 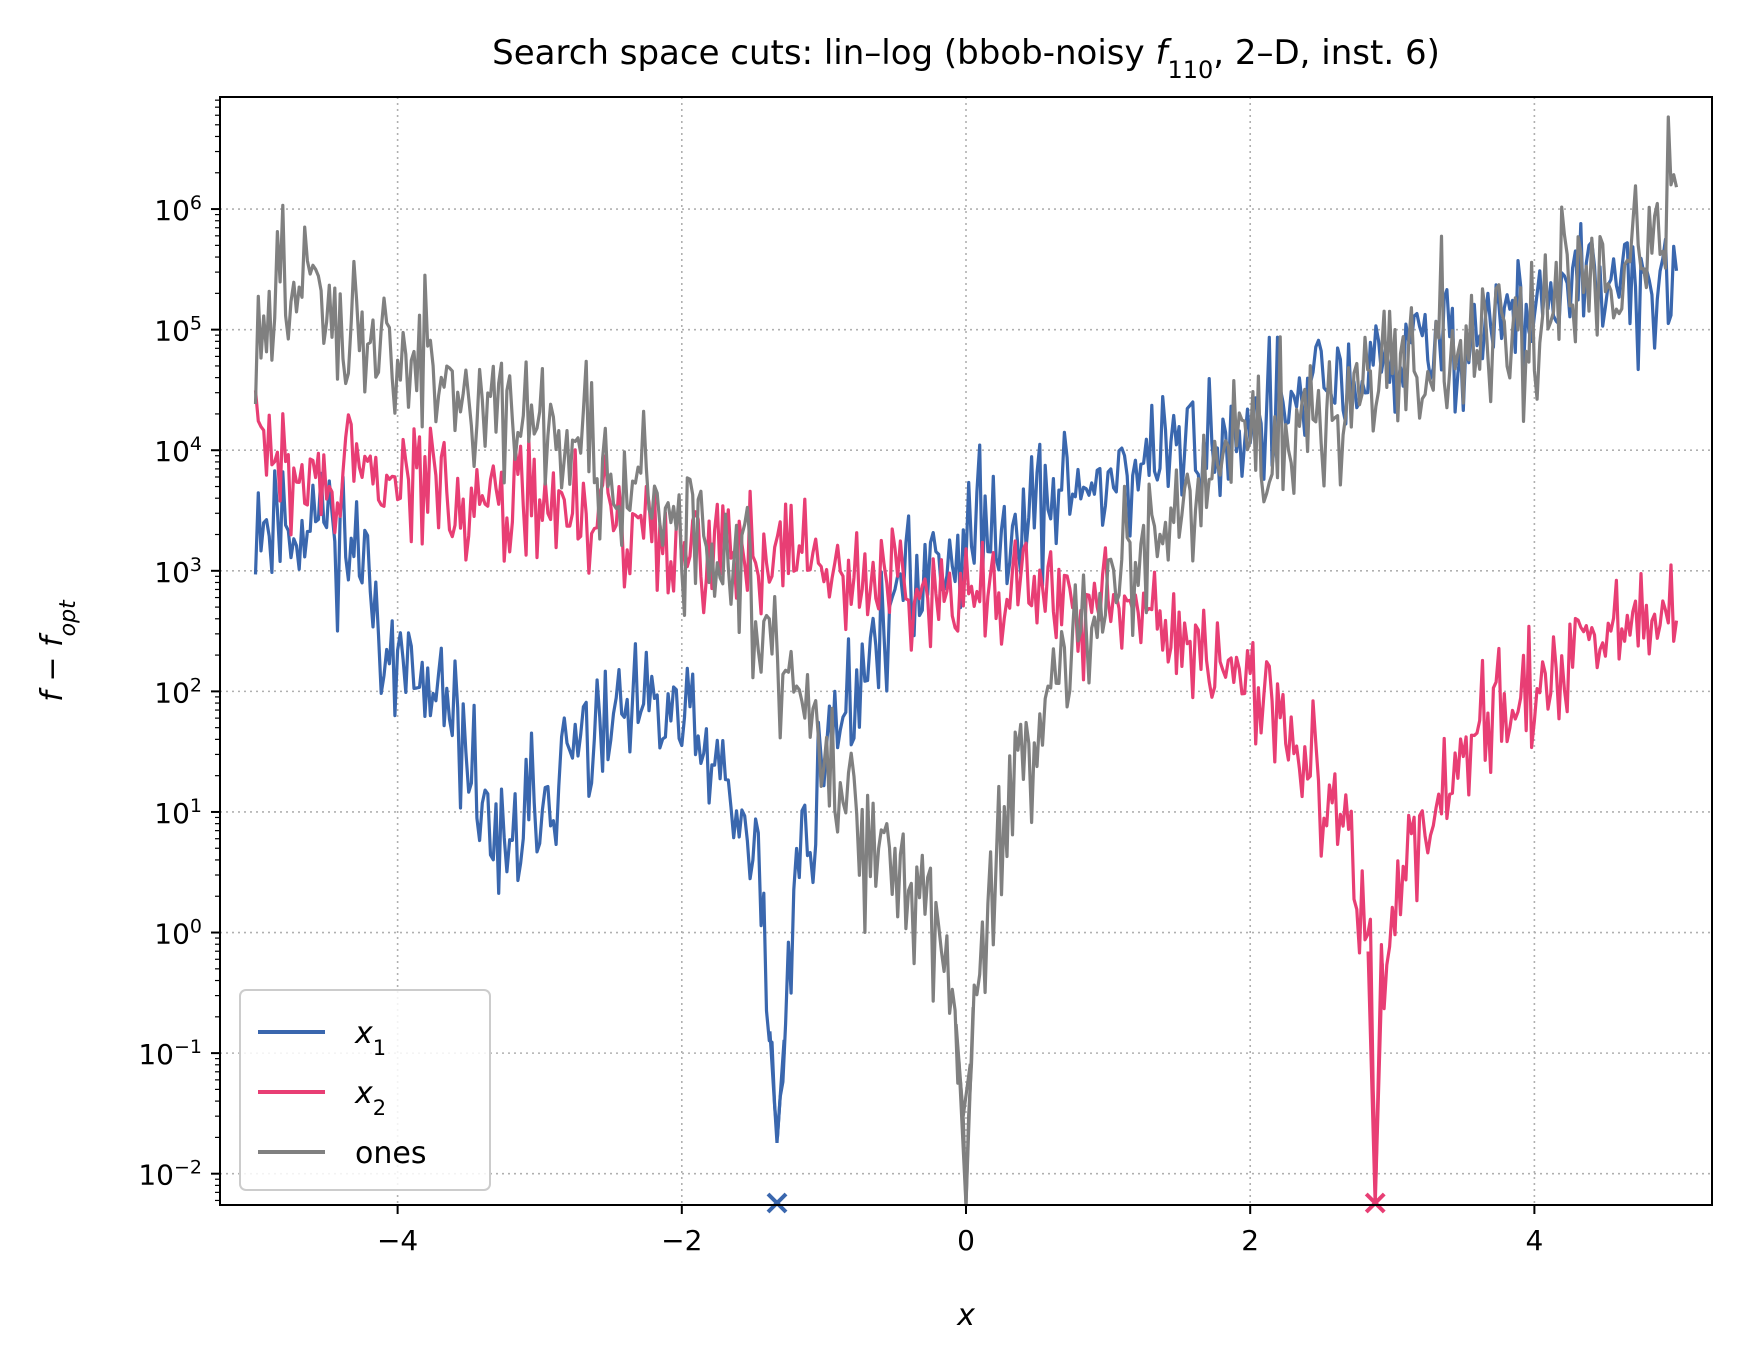 I want to click on y-tick-label: 10³, so click(x=178, y=571).